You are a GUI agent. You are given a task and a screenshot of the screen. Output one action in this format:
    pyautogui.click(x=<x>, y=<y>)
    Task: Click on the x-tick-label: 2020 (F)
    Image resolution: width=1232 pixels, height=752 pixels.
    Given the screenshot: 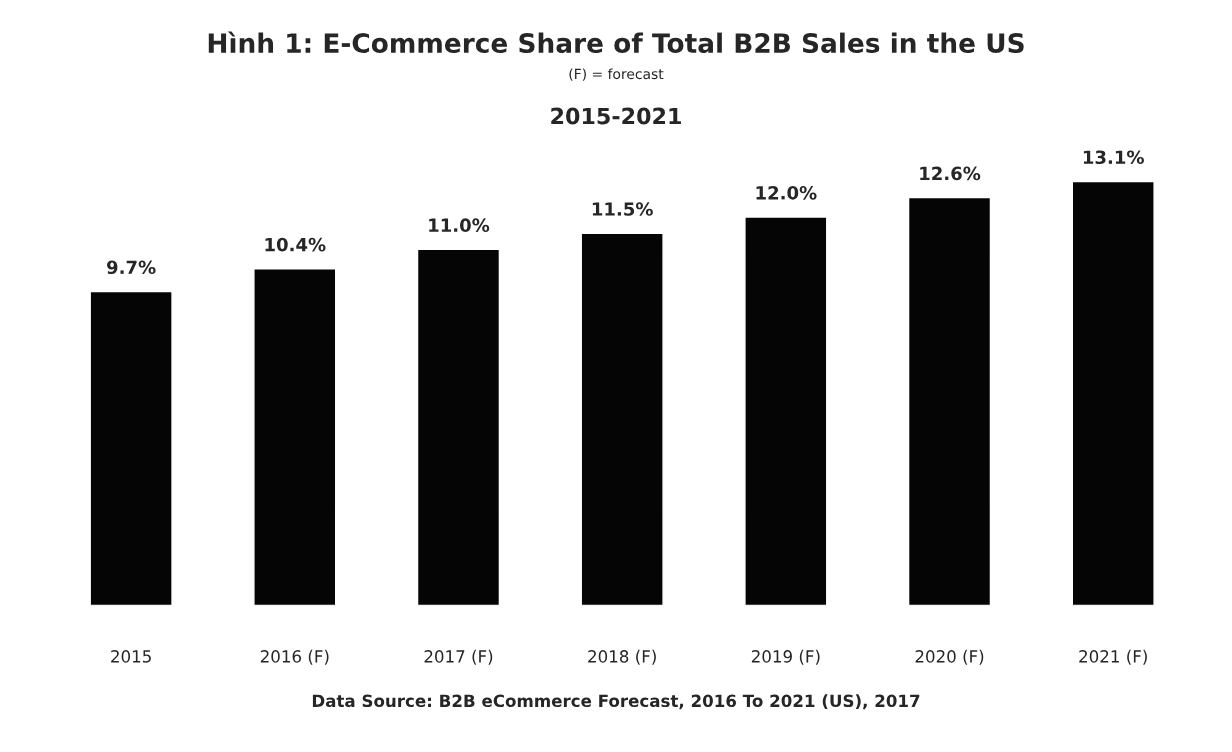 What is the action you would take?
    pyautogui.click(x=949, y=657)
    